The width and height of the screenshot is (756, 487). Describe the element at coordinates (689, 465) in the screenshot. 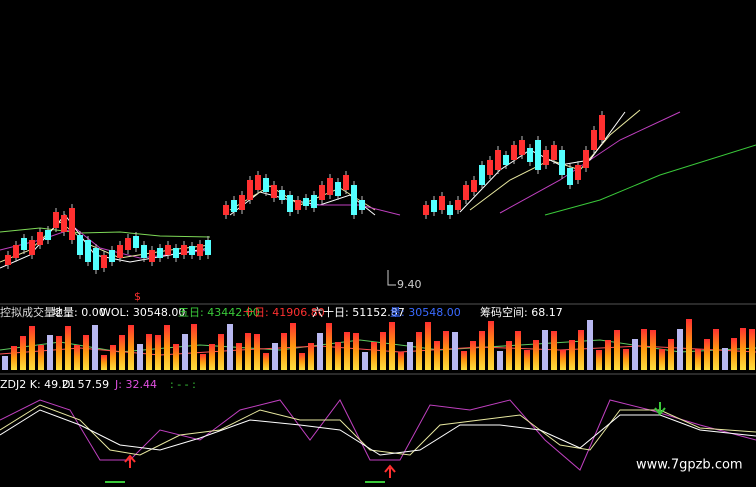

I see `watermark: www.7gpzb.com` at that location.